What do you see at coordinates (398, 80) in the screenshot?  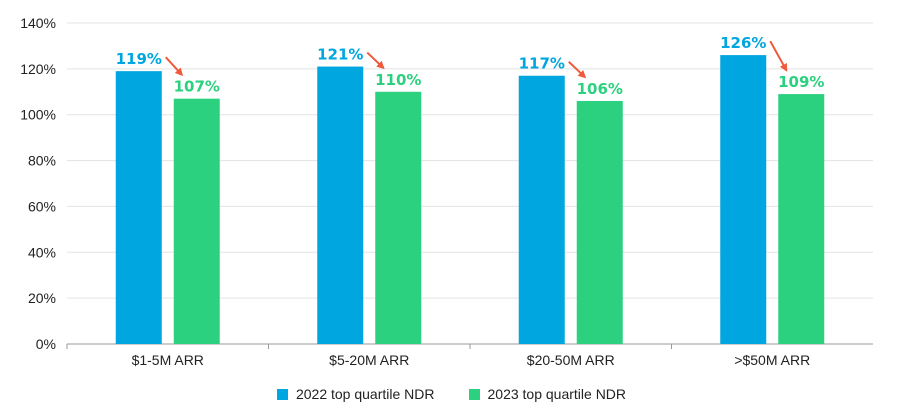 I see `data-label-2023: 110%` at bounding box center [398, 80].